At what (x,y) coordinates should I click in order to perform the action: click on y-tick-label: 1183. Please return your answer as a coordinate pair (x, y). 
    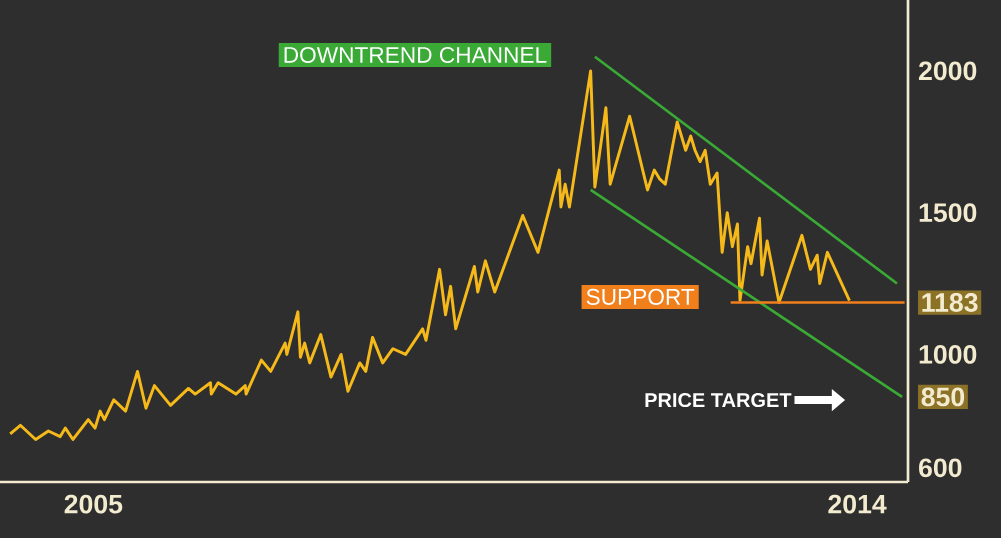
    Looking at the image, I should click on (950, 302).